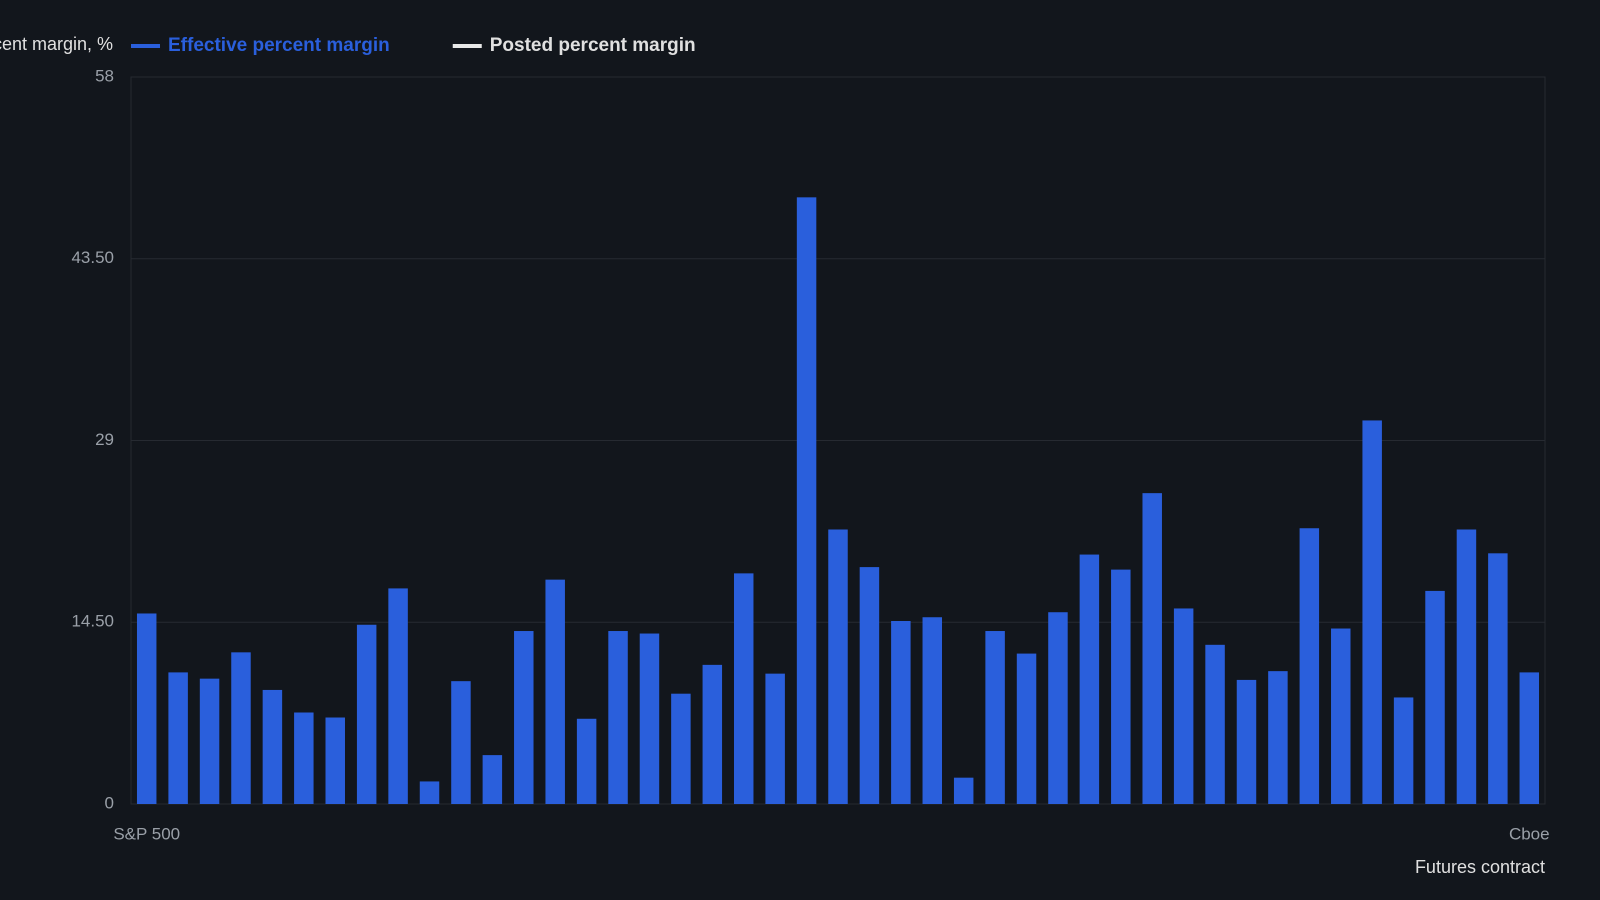 The image size is (1600, 900). I want to click on y-tick-label: 29, so click(104, 439).